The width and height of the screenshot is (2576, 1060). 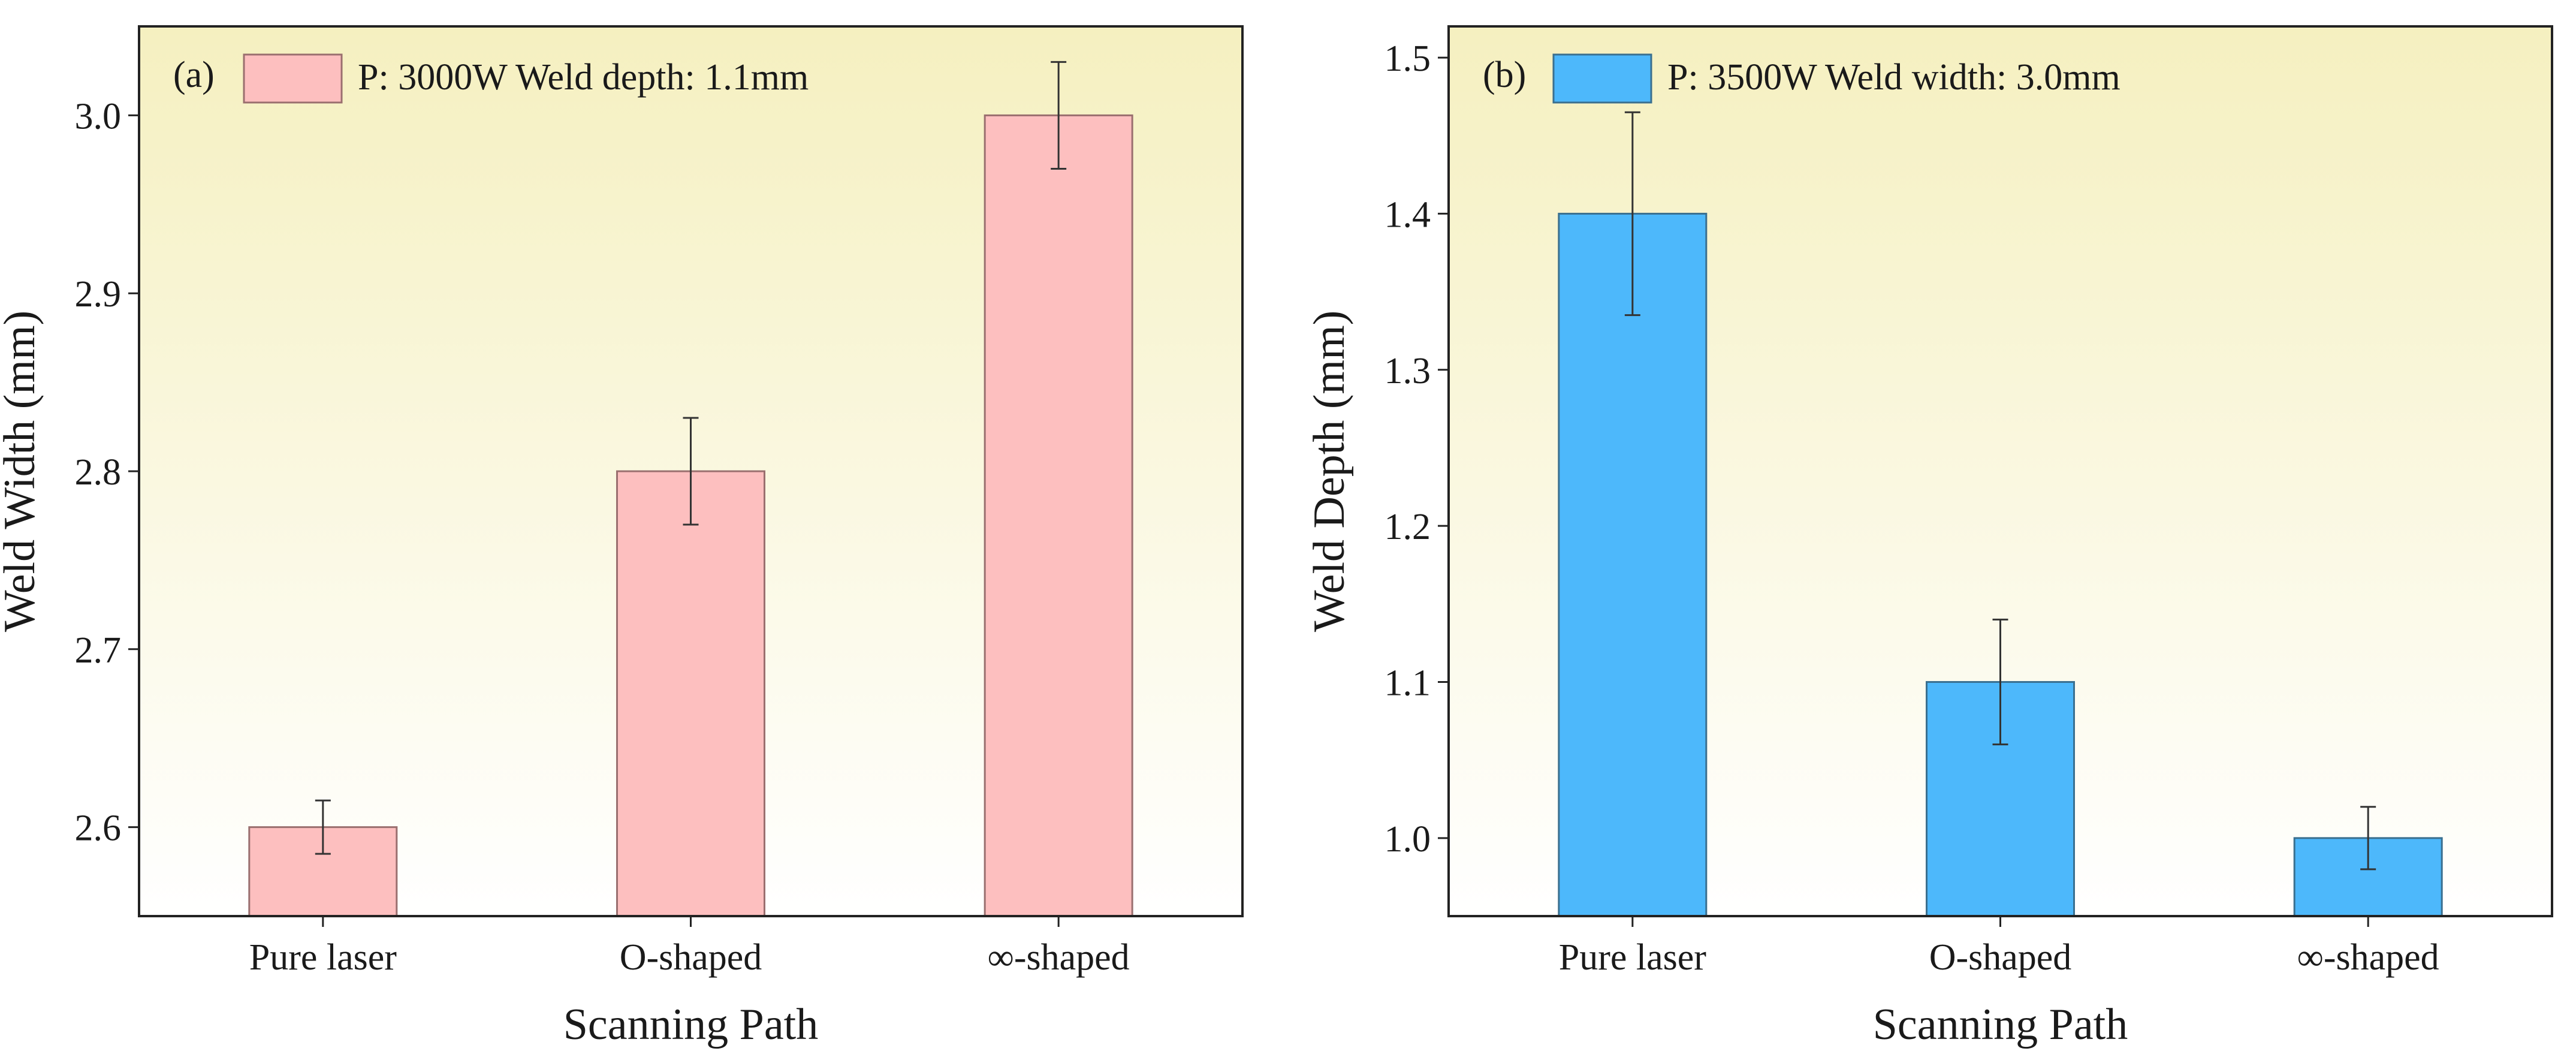 What do you see at coordinates (1407, 372) in the screenshot?
I see `y-tick-label: 1.3` at bounding box center [1407, 372].